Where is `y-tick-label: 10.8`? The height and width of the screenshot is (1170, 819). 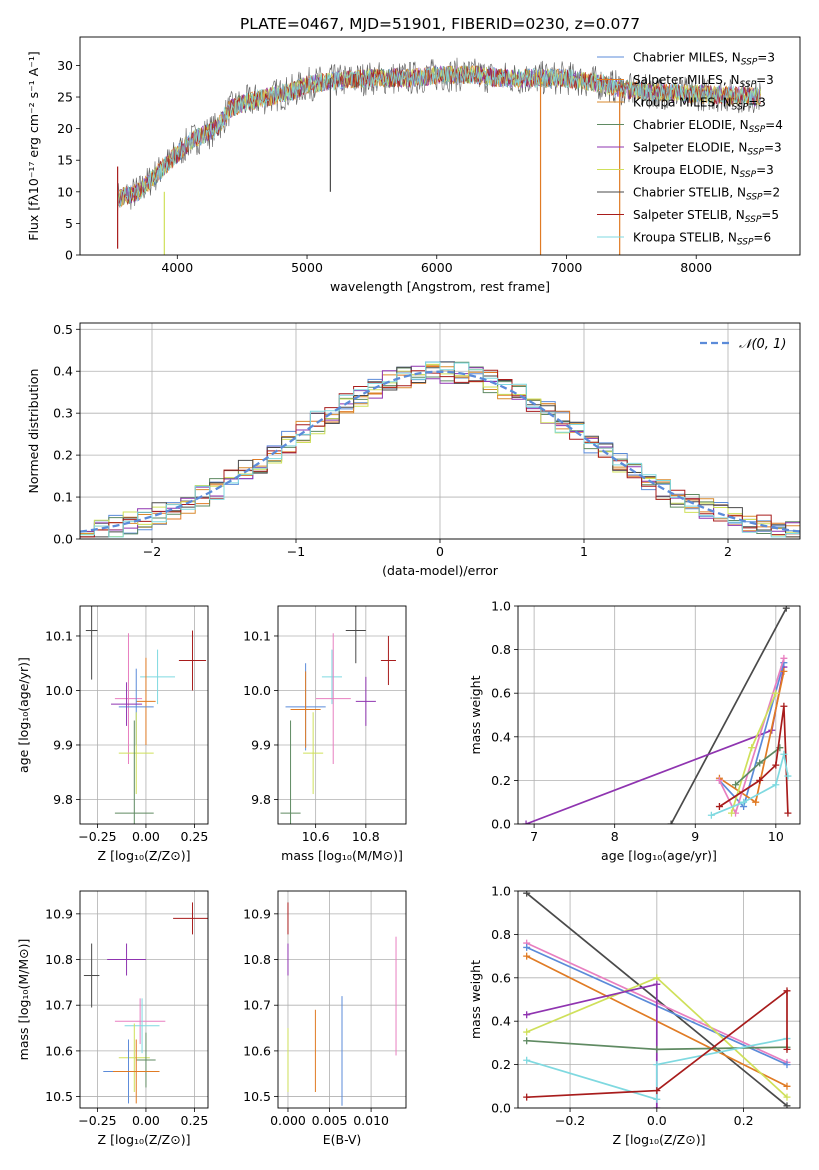
y-tick-label: 10.8 is located at coordinates (59, 959).